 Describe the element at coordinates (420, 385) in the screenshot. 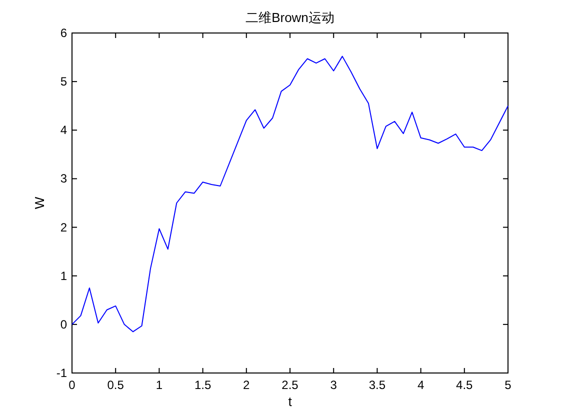

I see `x-tick-label: 4` at that location.